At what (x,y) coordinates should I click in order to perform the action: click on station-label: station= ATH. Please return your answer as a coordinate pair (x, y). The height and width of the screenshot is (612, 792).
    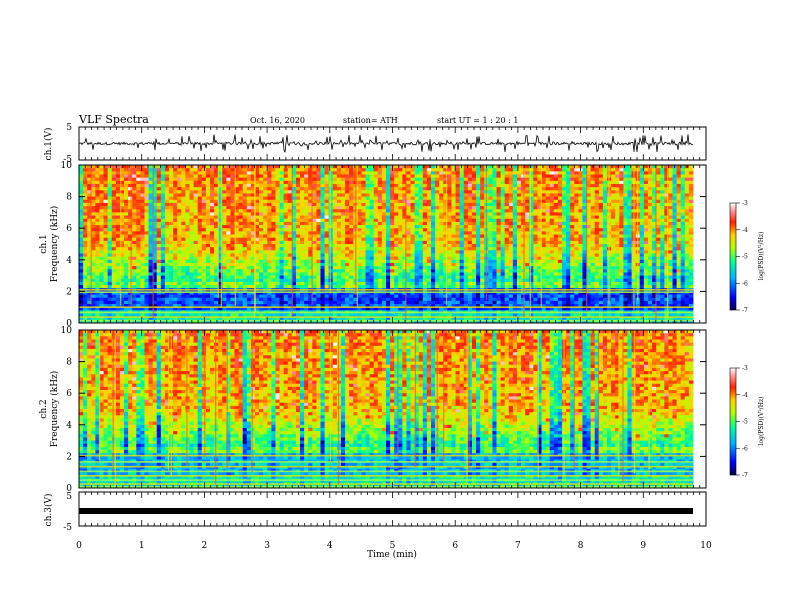
    Looking at the image, I should click on (370, 120).